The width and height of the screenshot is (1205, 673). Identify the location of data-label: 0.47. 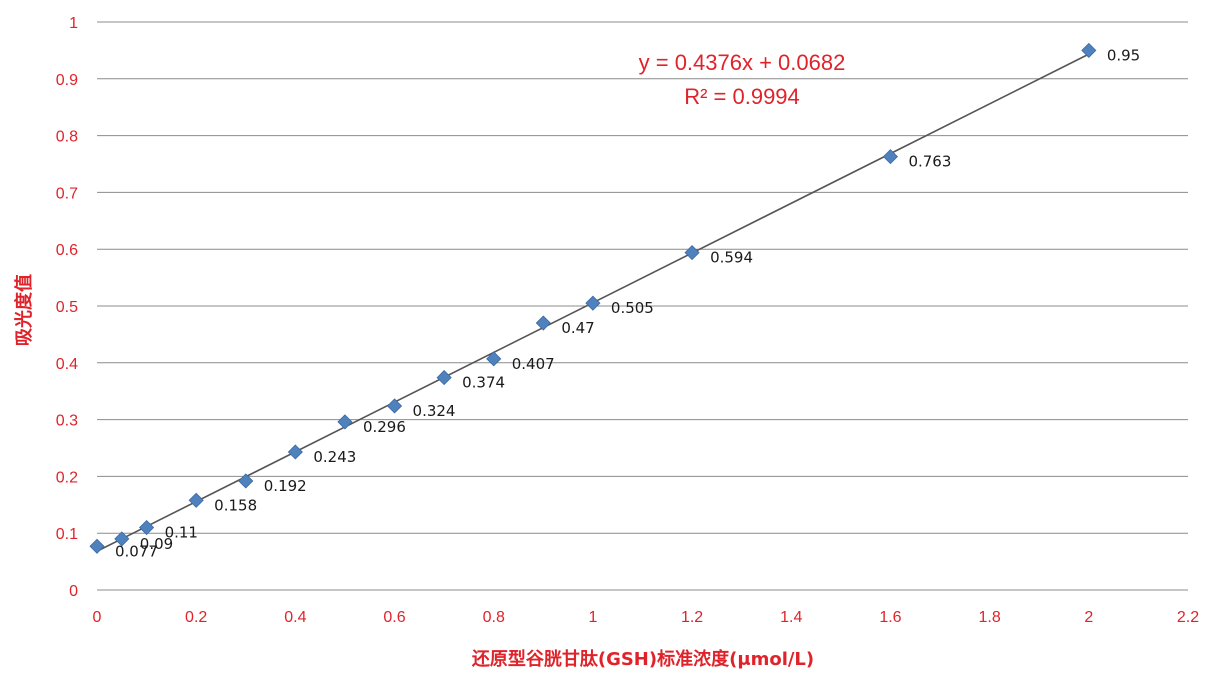
(577, 328).